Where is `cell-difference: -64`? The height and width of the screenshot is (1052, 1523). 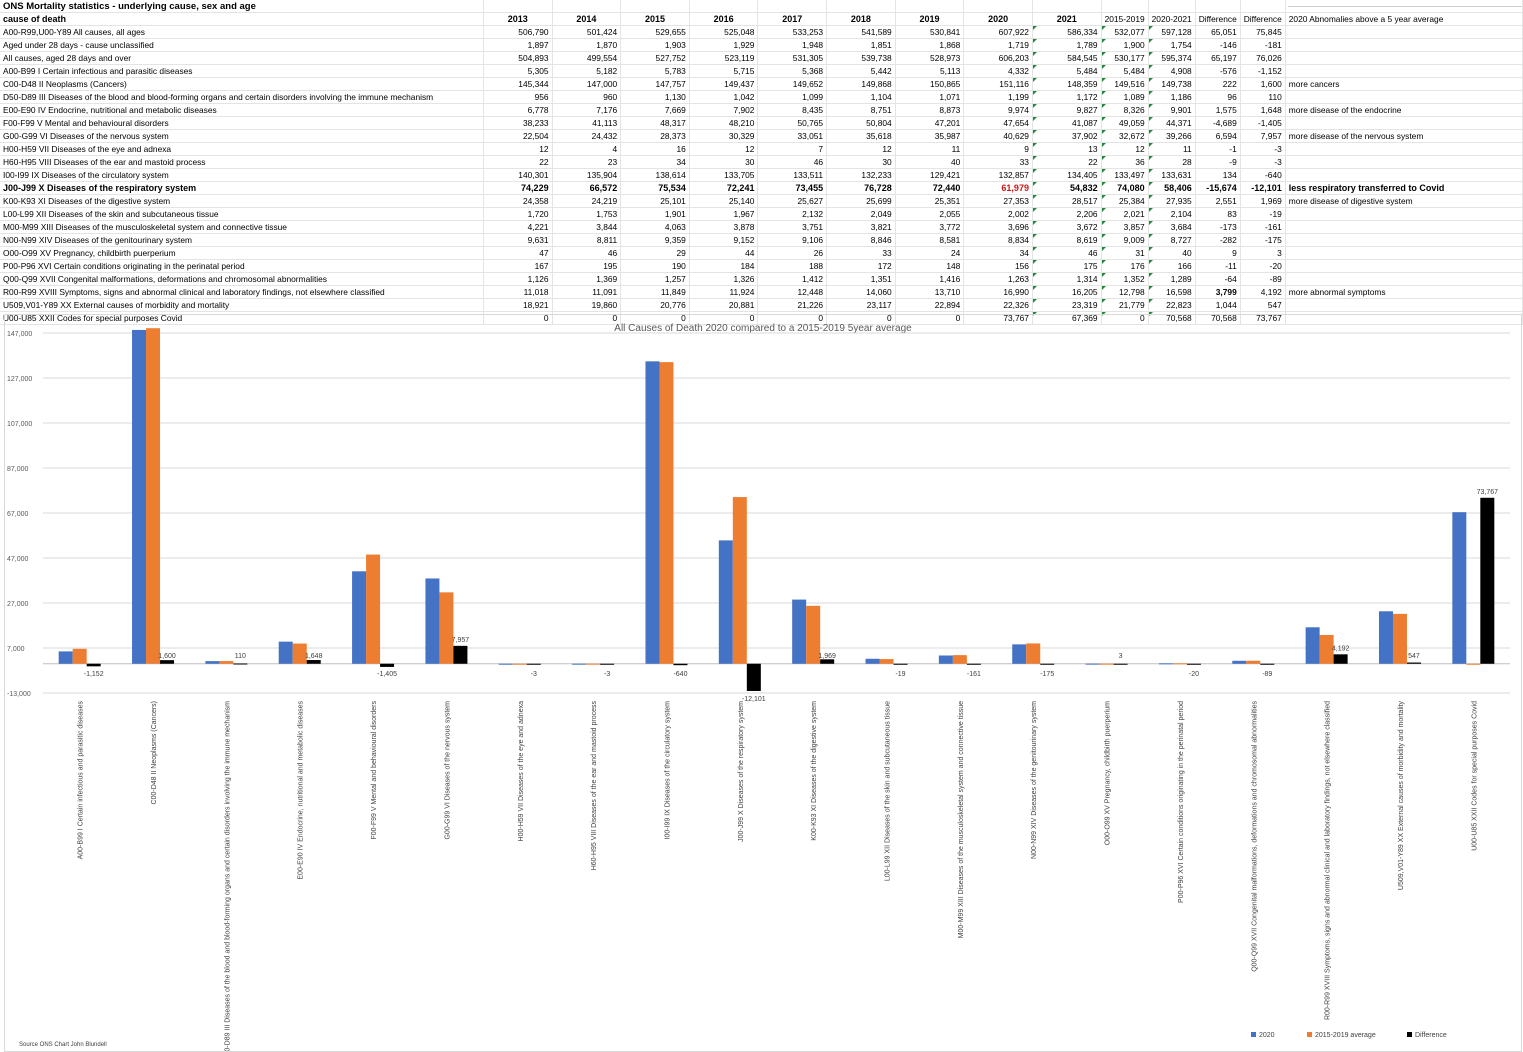 cell-difference: -64 is located at coordinates (1218, 279).